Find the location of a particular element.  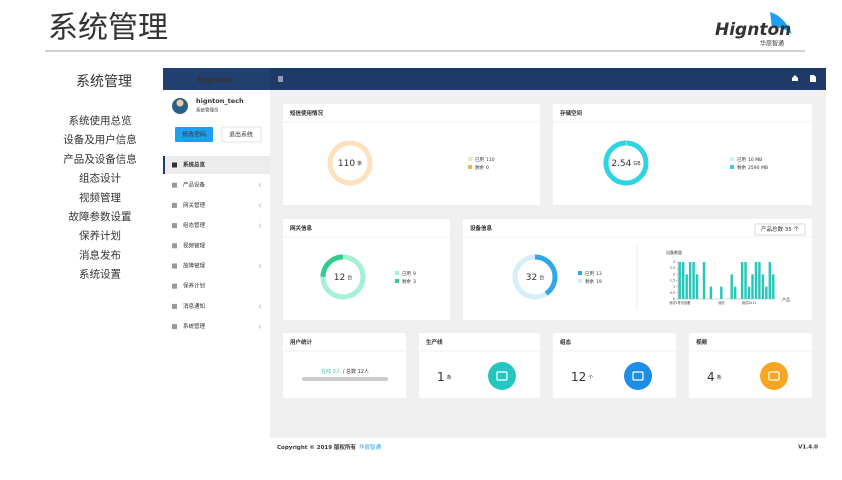

menu-item: 消息通知 is located at coordinates (194, 306).